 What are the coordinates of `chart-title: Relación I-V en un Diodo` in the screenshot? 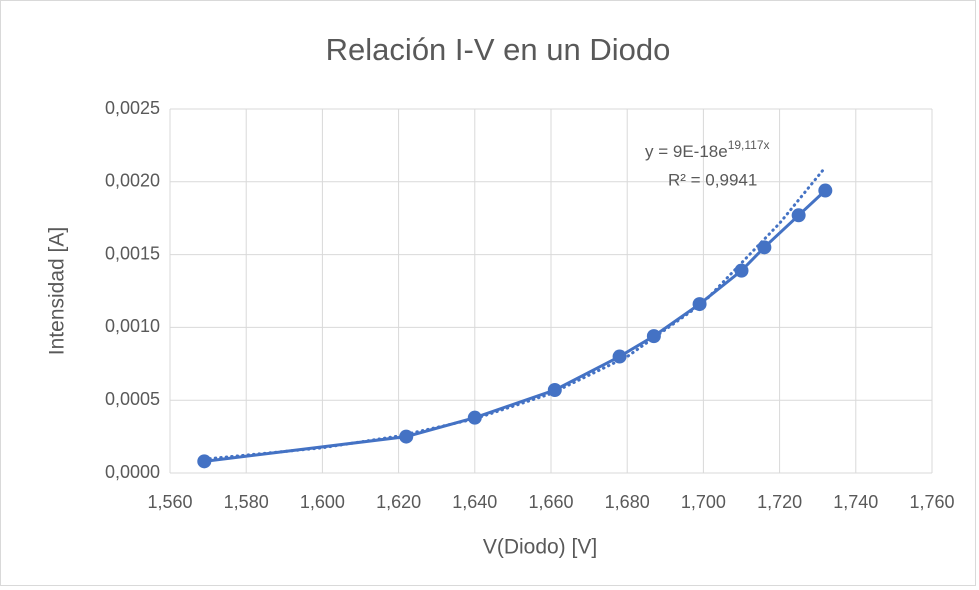 It's located at (498, 49).